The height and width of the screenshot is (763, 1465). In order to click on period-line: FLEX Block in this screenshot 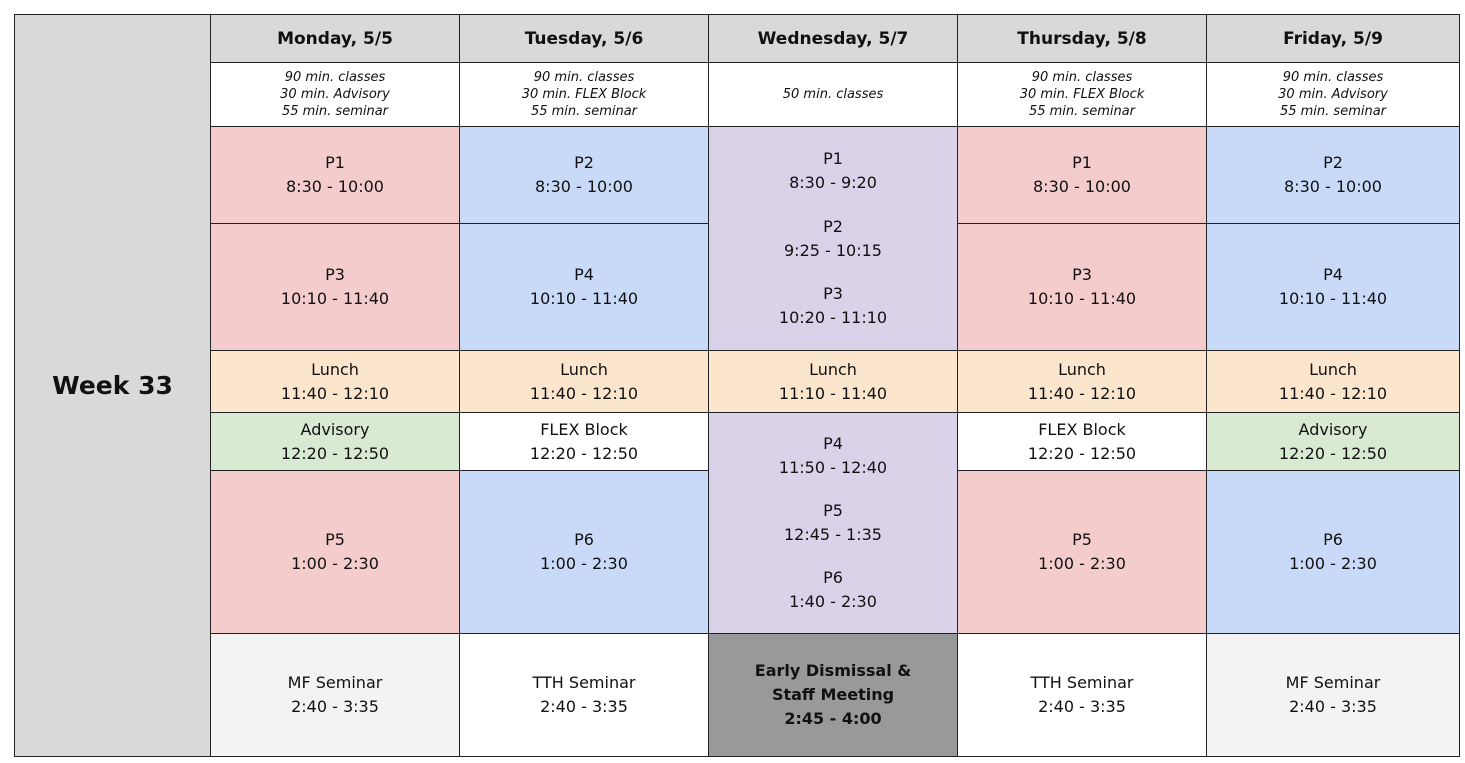, I will do `click(1082, 429)`.